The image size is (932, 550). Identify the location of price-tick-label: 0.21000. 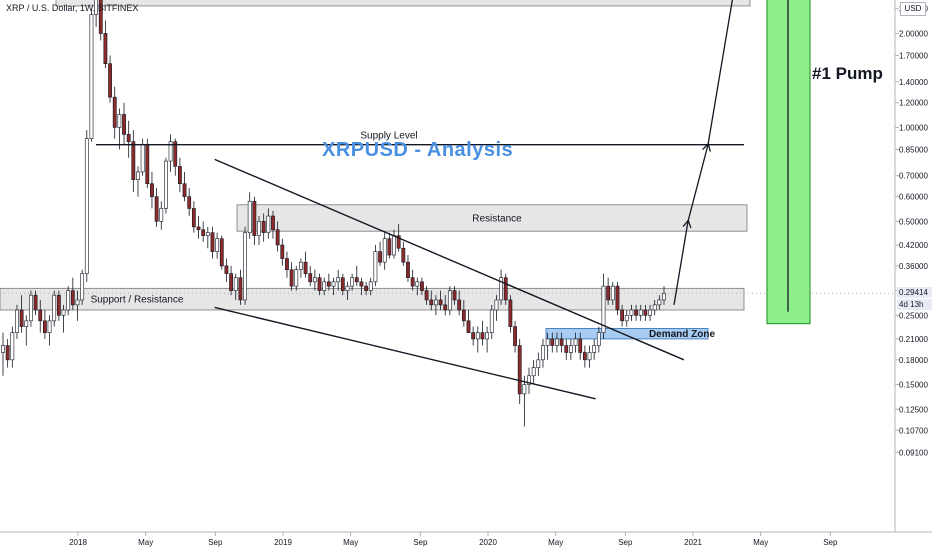
(913, 339).